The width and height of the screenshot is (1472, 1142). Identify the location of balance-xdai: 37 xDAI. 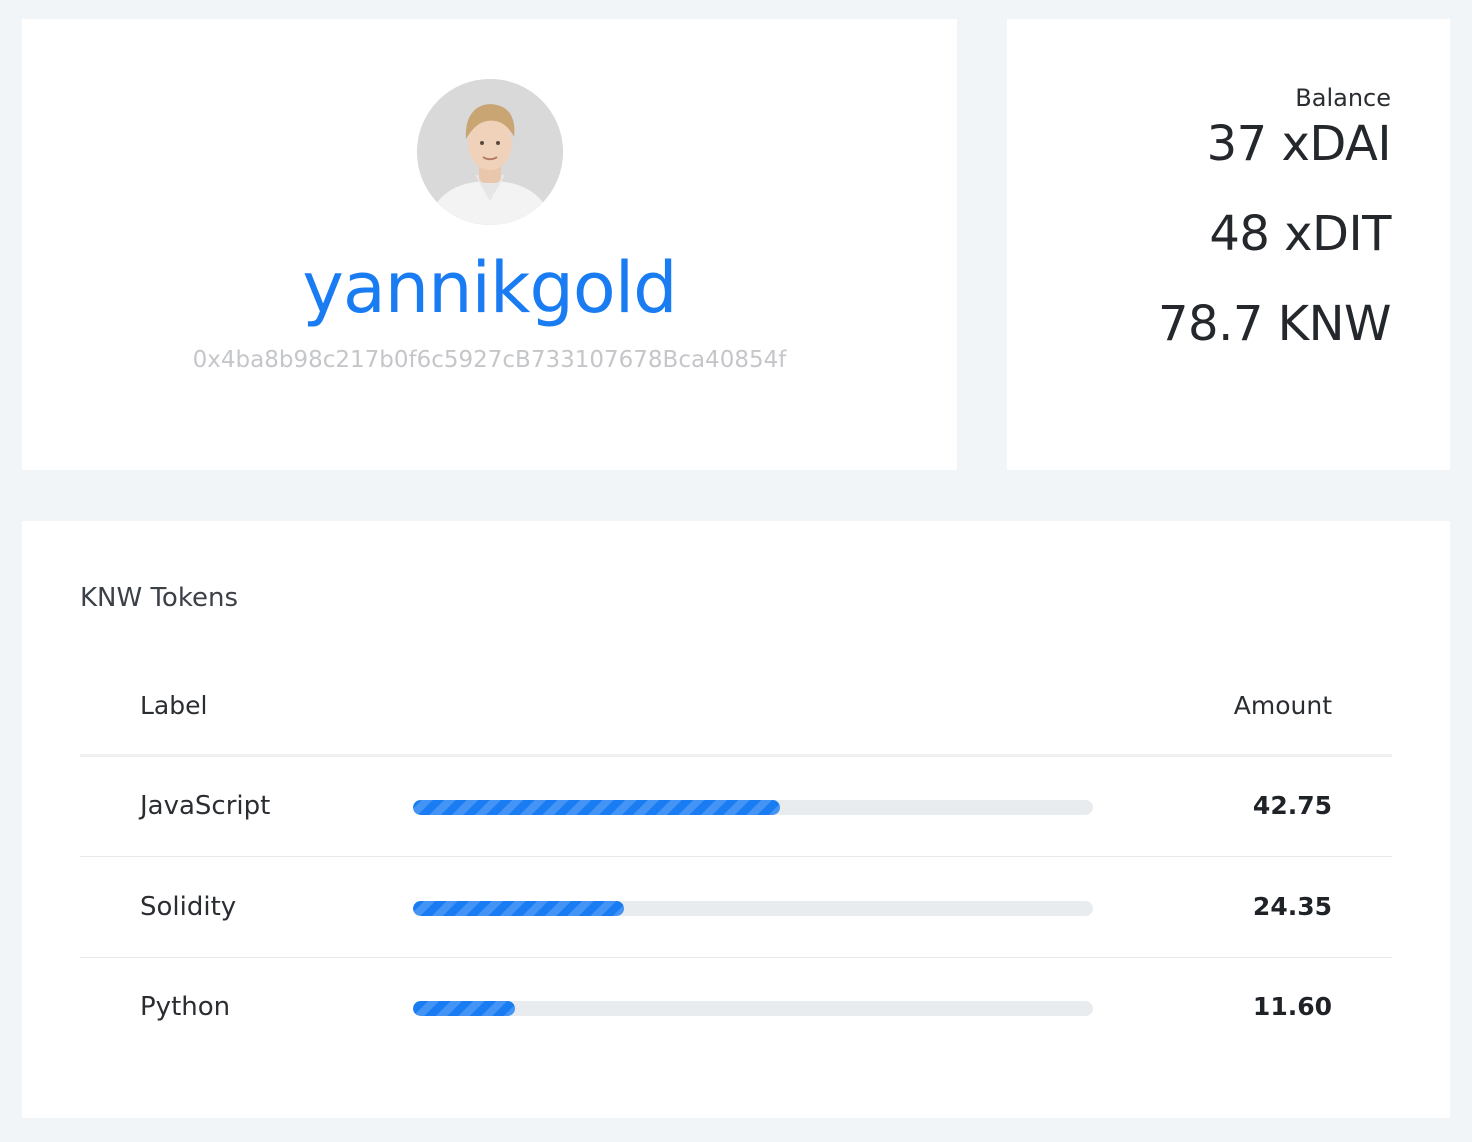
(1299, 144).